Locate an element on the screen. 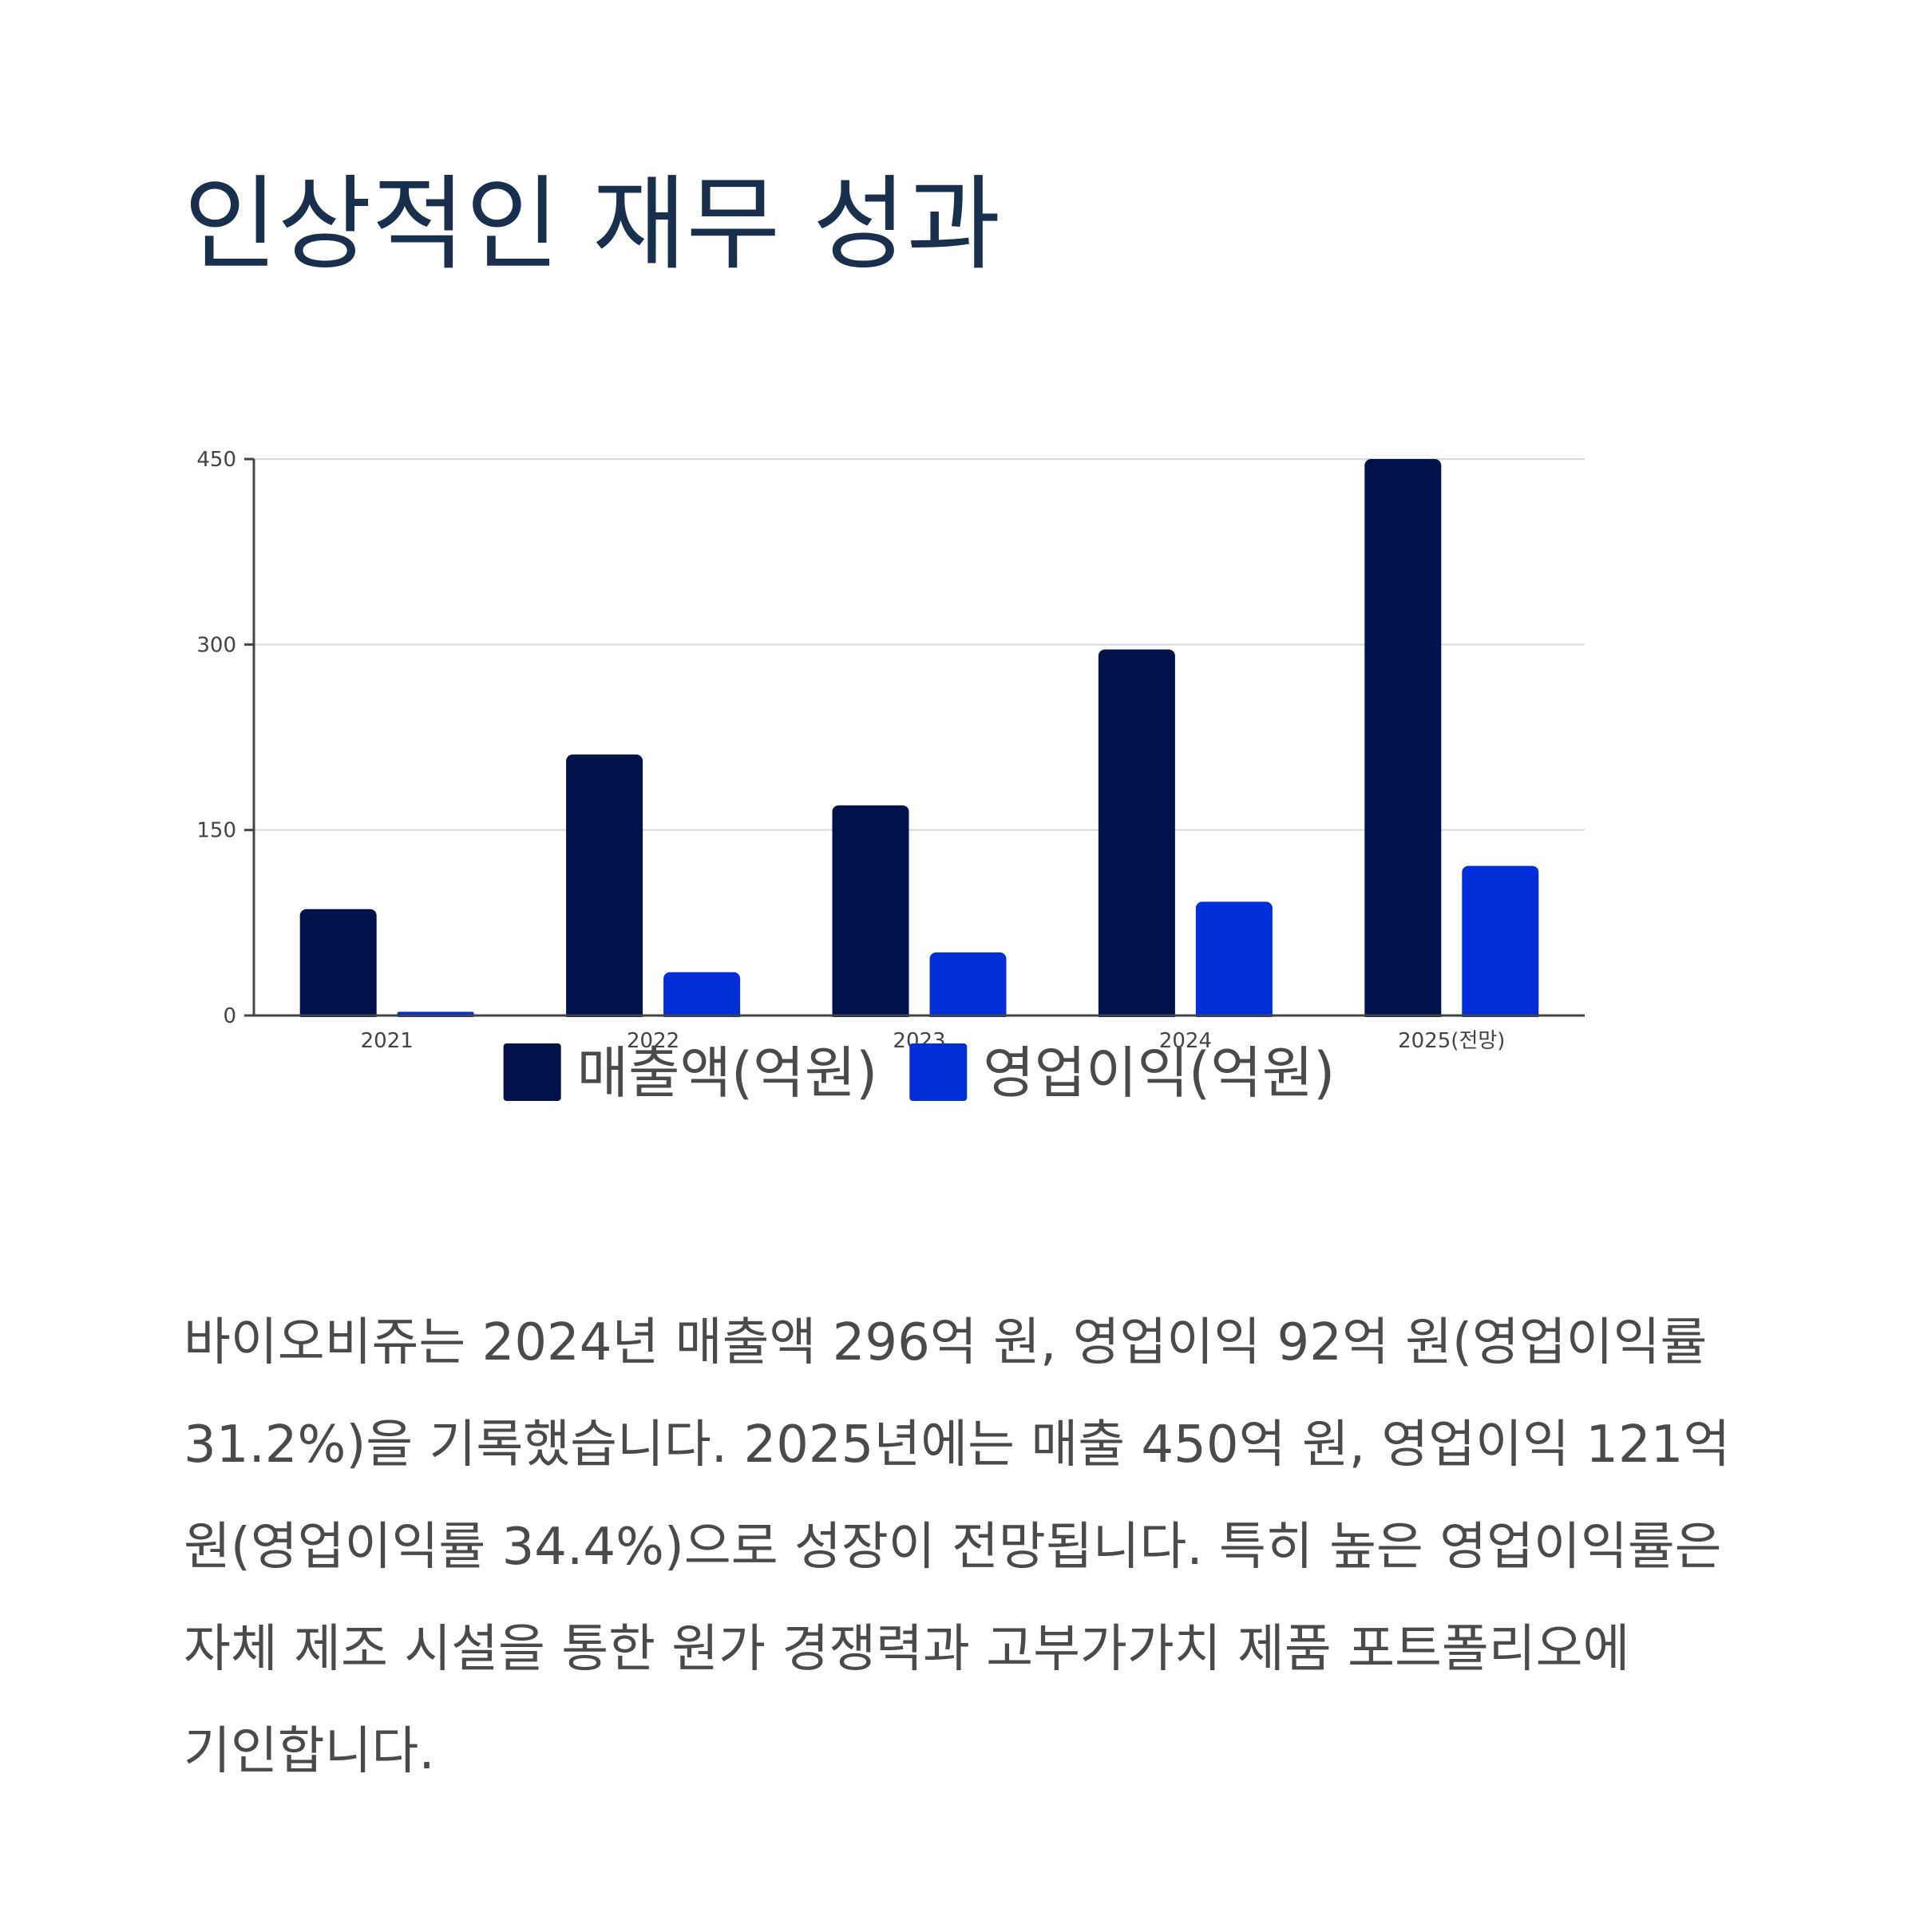 The width and height of the screenshot is (1916, 1932). bar-revenue-2022 is located at coordinates (604, 888).